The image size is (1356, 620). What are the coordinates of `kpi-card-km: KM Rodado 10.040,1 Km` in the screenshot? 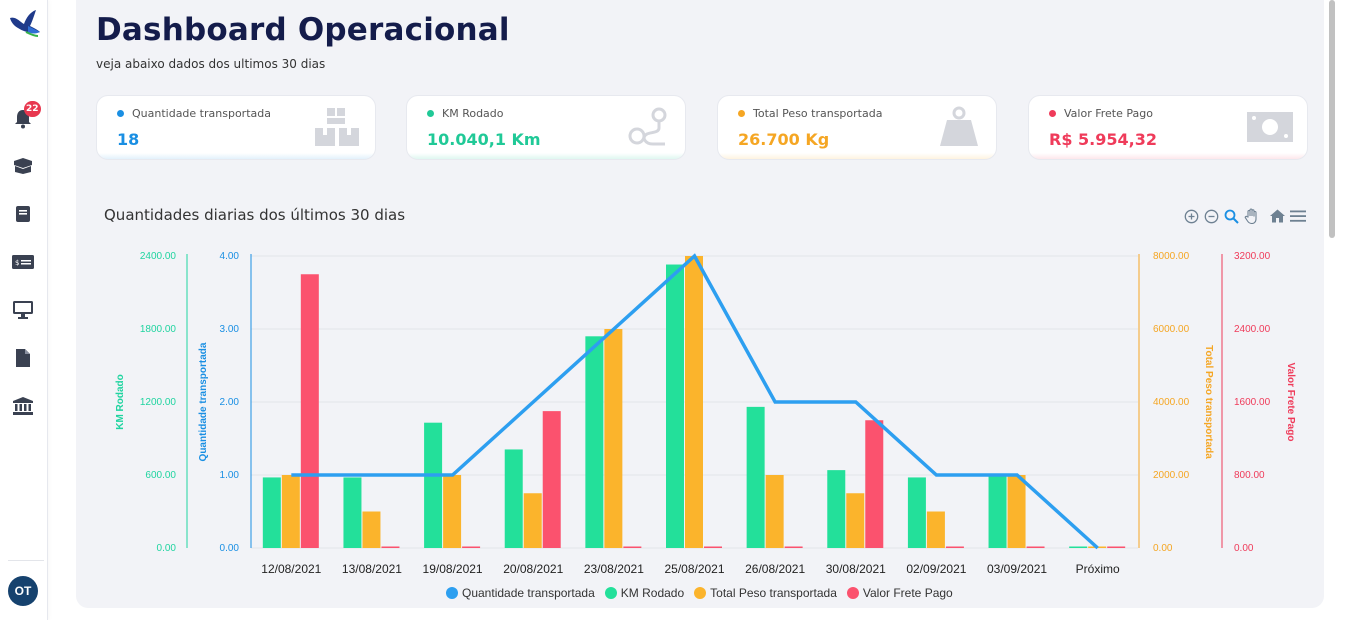 It's located at (546, 127).